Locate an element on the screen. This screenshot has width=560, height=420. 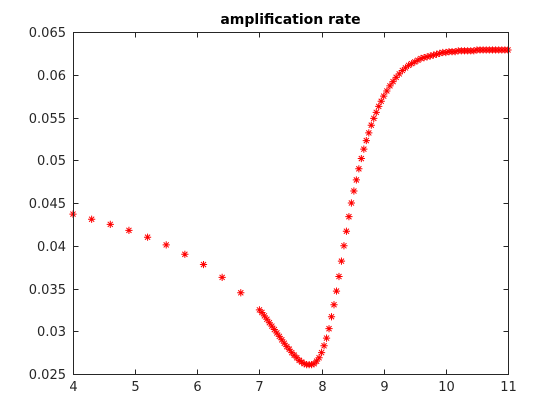
x-tick-label: 10 is located at coordinates (446, 387).